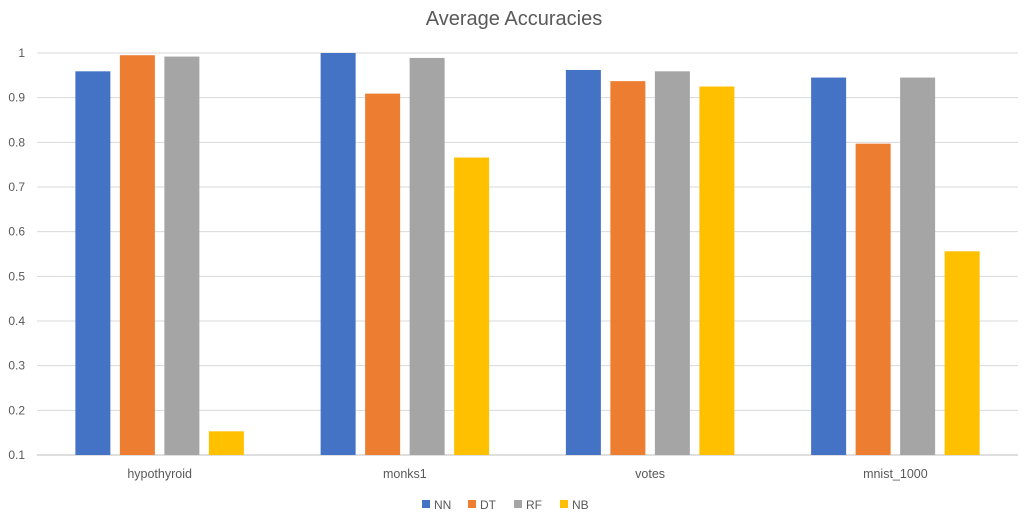  Describe the element at coordinates (383, 274) in the screenshot. I see `bar-dt-monks1` at that location.